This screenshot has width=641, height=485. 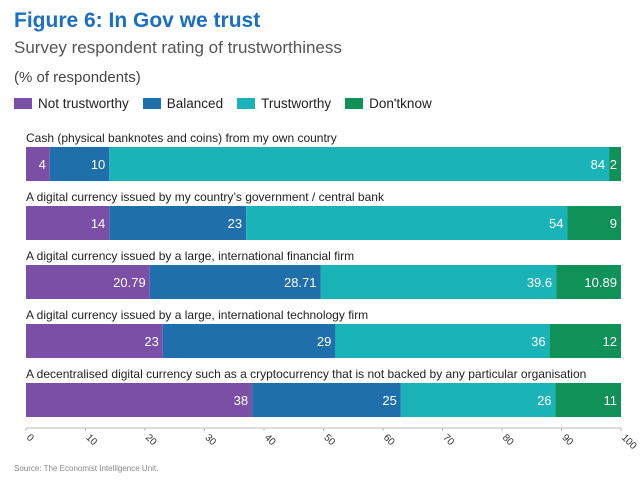 I want to click on data-label: 26, so click(x=544, y=400).